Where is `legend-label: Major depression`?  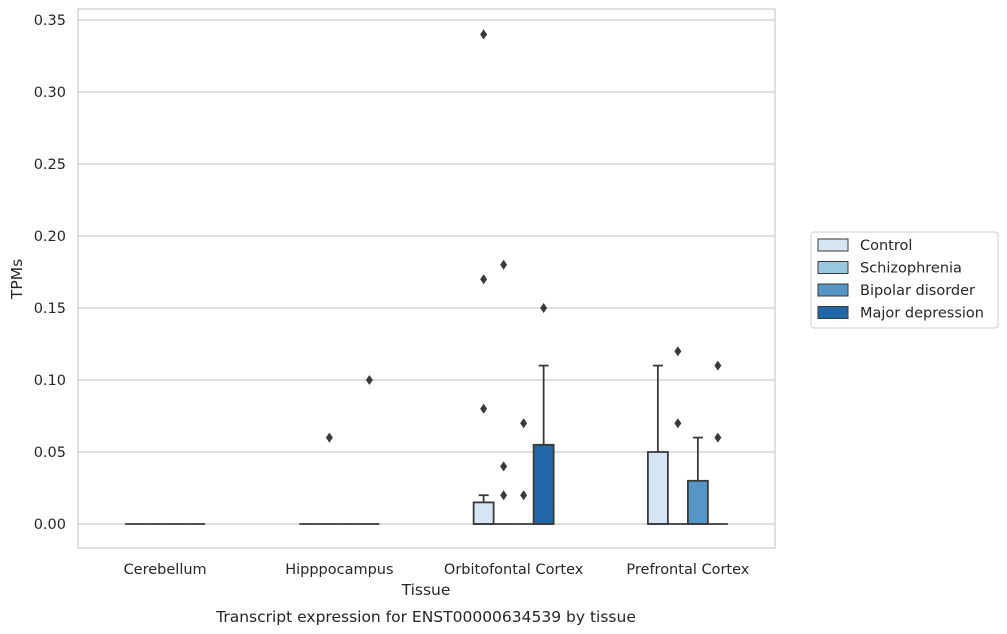
legend-label: Major depression is located at coordinates (922, 314).